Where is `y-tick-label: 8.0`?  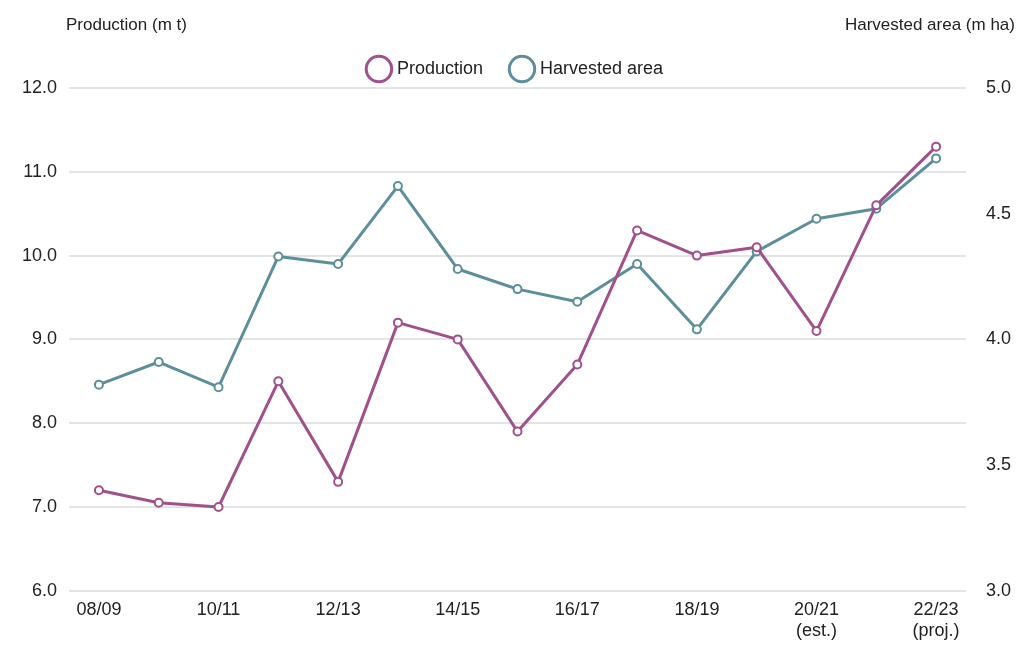 y-tick-label: 8.0 is located at coordinates (45, 422).